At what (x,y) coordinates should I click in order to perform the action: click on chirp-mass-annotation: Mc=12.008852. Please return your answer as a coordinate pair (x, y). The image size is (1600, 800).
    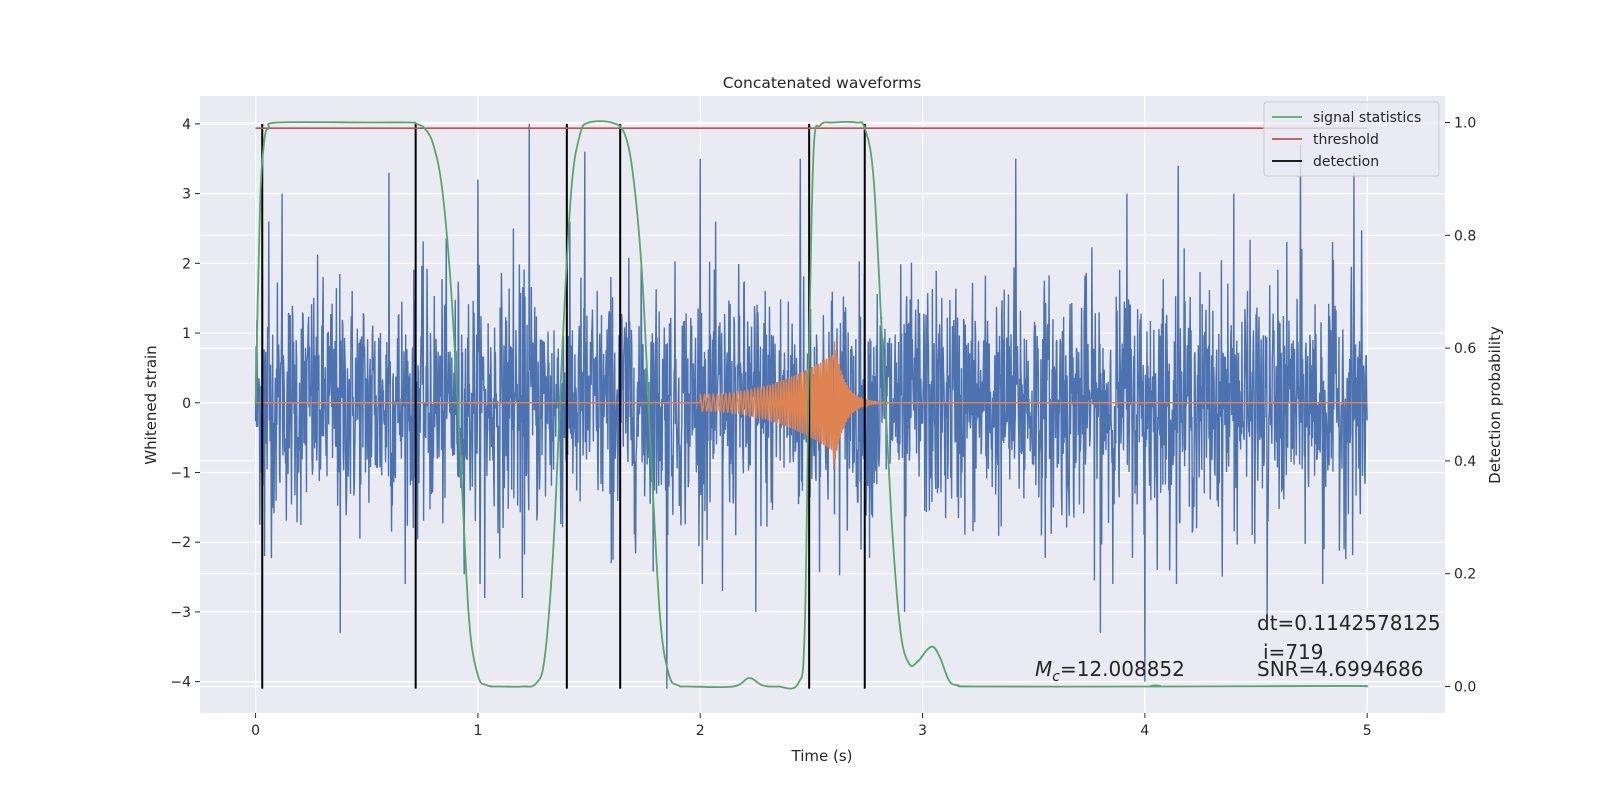
    Looking at the image, I should click on (1110, 671).